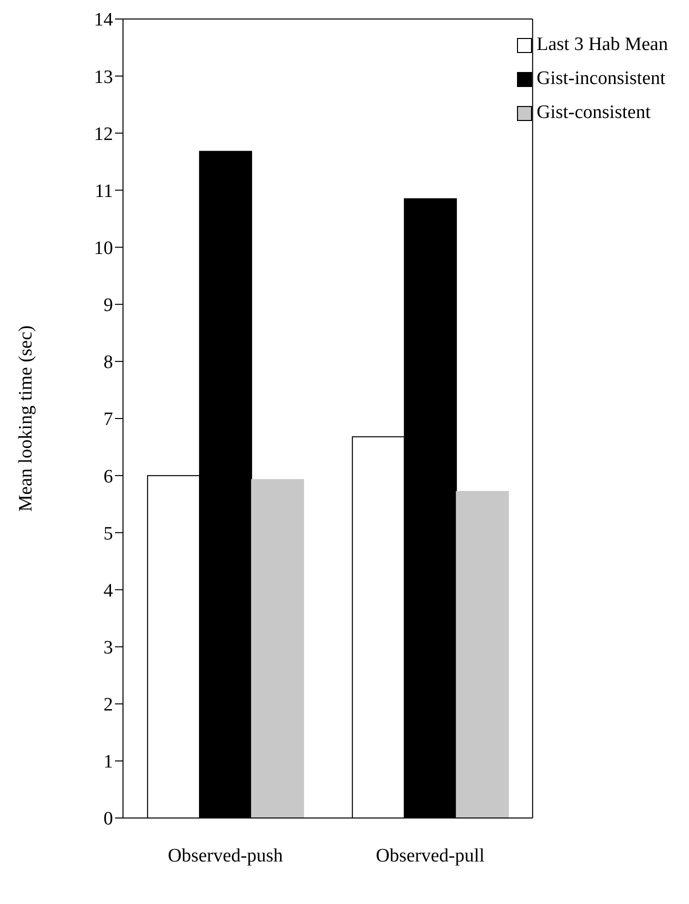 This screenshot has height=904, width=689. Describe the element at coordinates (103, 134) in the screenshot. I see `y-tick-label: 12` at that location.